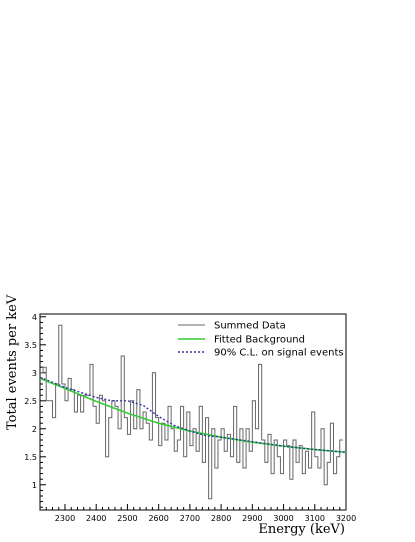  What do you see at coordinates (30, 457) in the screenshot?
I see `y-tick-label: 1.5` at bounding box center [30, 457].